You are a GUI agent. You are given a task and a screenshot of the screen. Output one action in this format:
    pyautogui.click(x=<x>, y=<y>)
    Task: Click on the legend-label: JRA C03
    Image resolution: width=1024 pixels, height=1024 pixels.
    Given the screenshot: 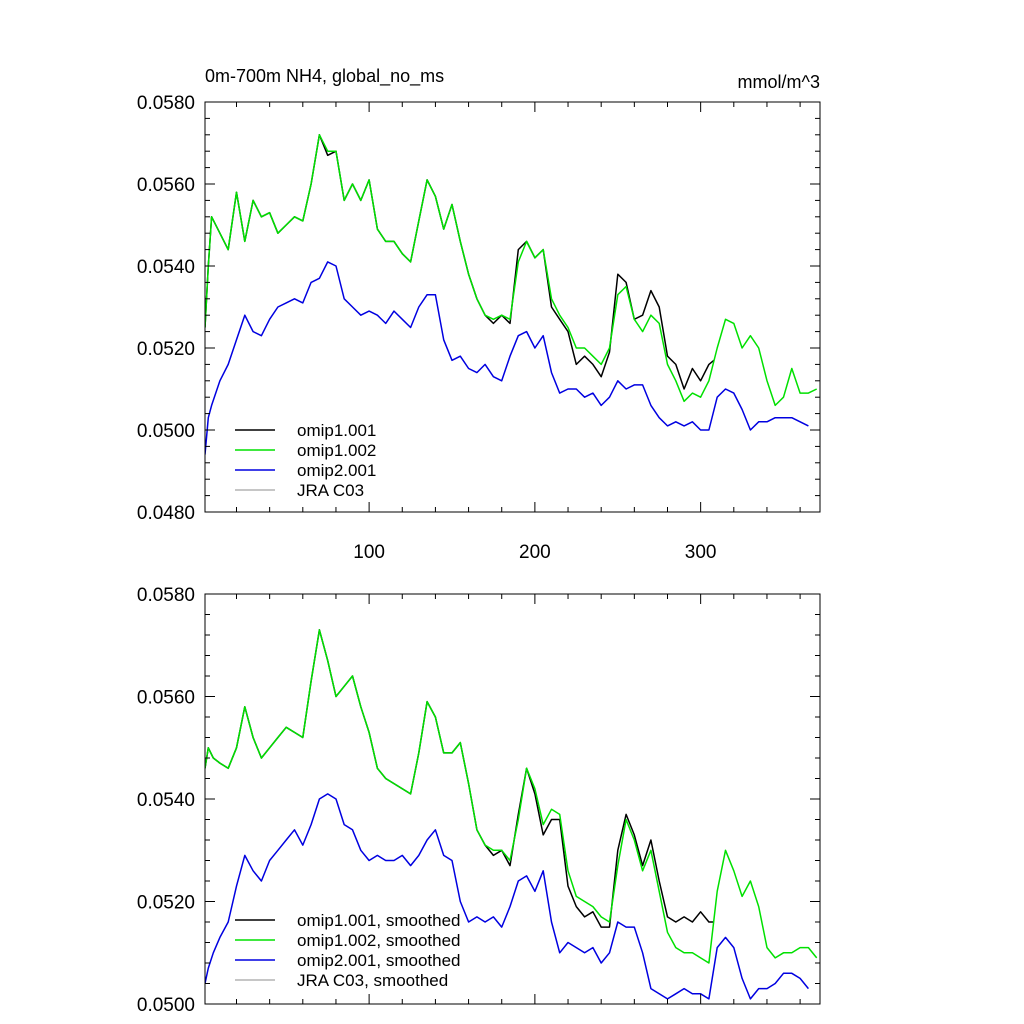 What is the action you would take?
    pyautogui.click(x=330, y=490)
    